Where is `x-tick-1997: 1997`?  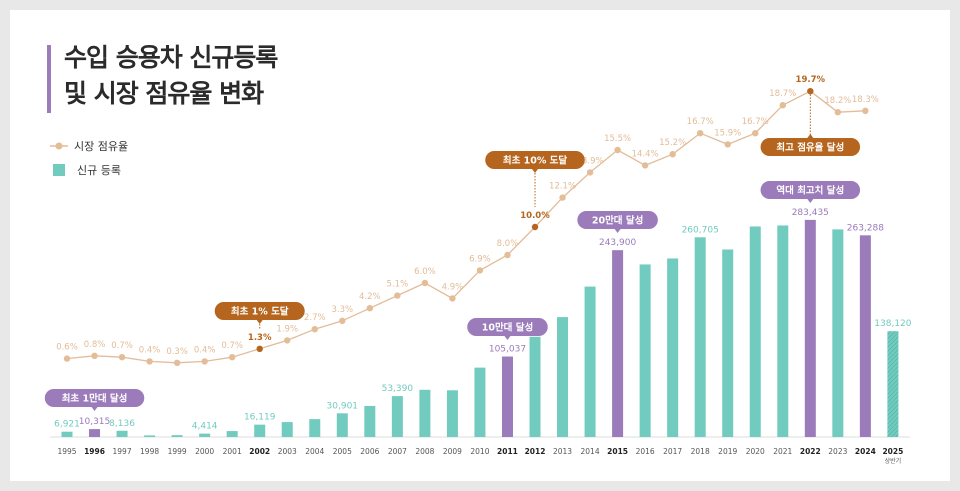 x-tick-1997: 1997 is located at coordinates (122, 451).